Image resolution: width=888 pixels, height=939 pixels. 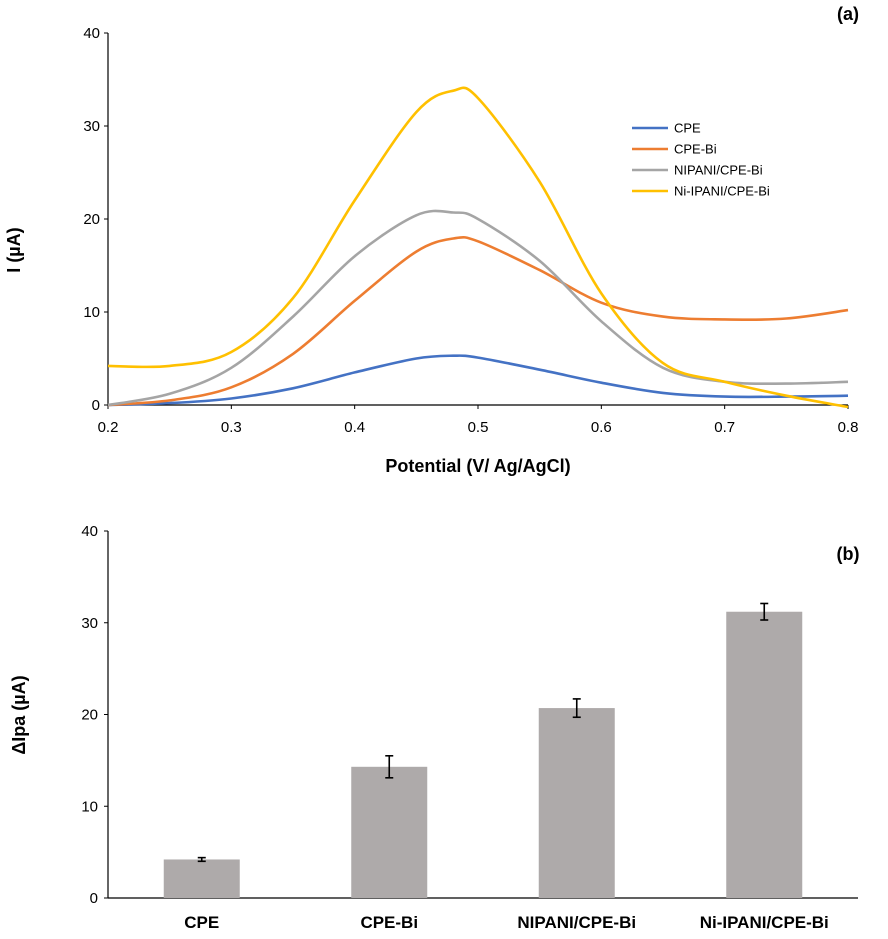 I want to click on bar-ni-ipani-cpe-bi, so click(x=764, y=754).